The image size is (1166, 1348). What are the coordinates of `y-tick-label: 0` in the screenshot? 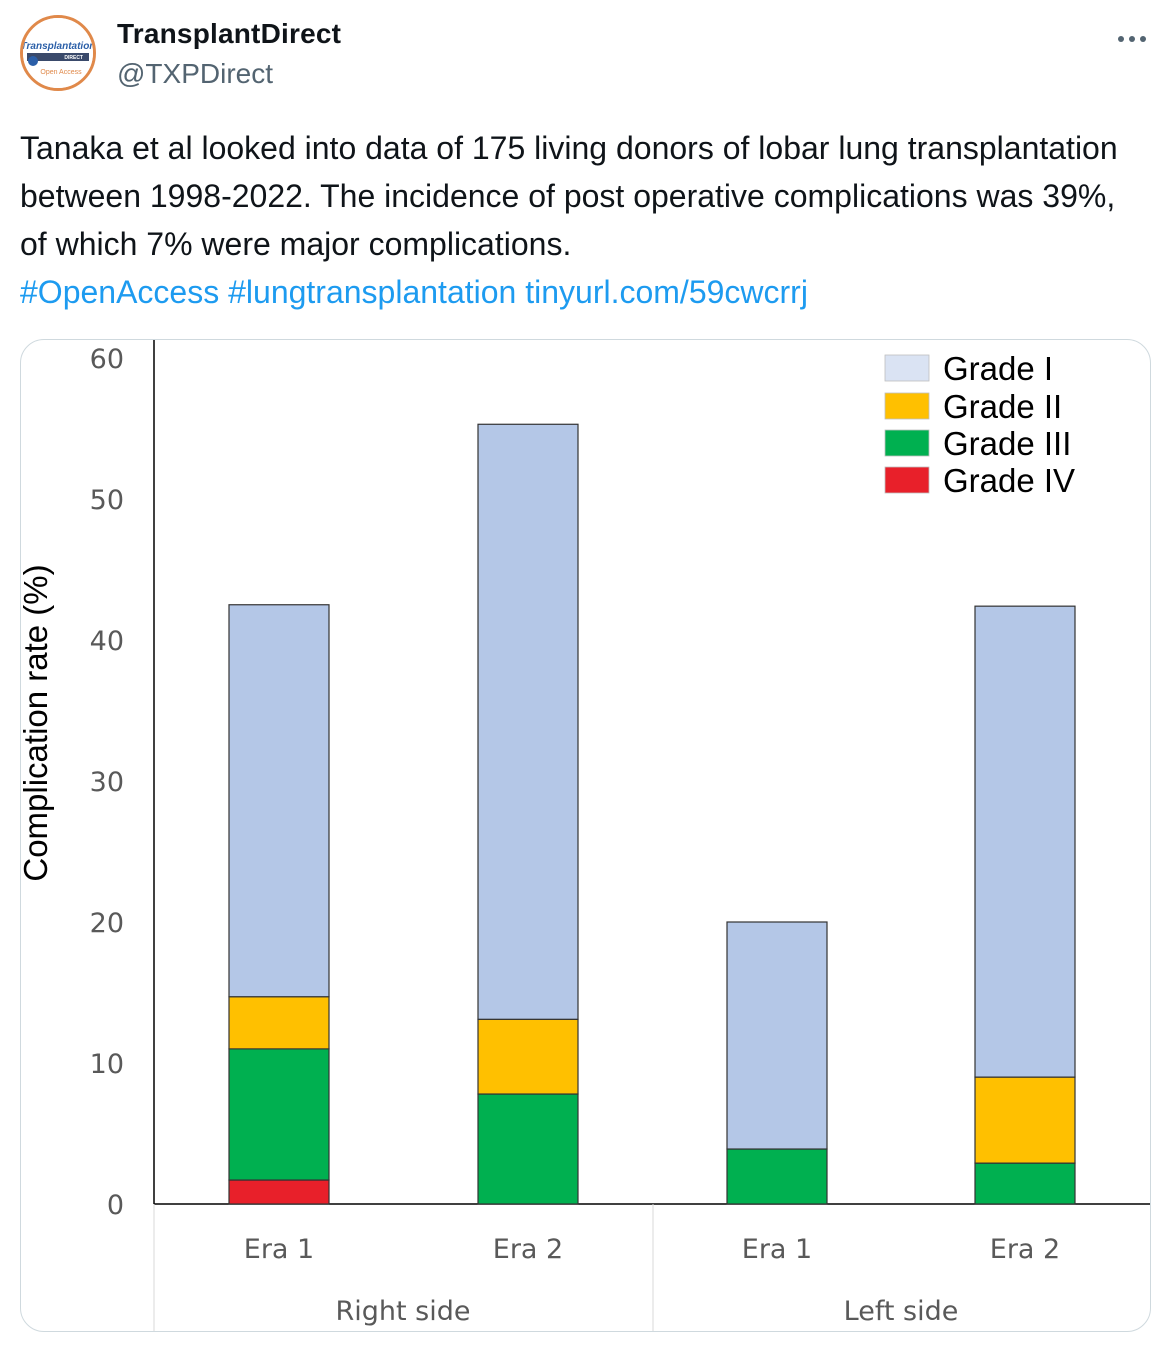 It's located at (115, 1205).